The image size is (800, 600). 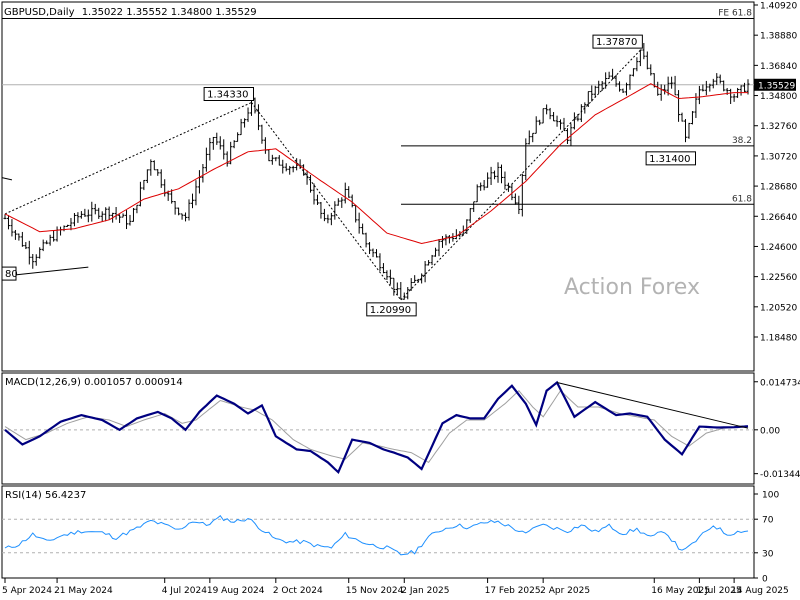 I want to click on price-ytick-label: 1.24600, so click(x=778, y=248).